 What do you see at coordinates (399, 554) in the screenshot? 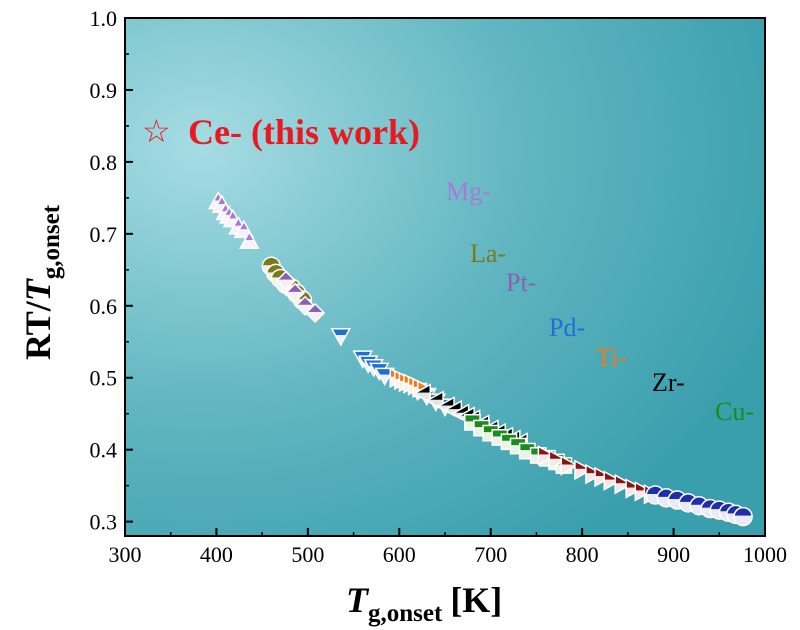
I see `x-tick-label: 600` at bounding box center [399, 554].